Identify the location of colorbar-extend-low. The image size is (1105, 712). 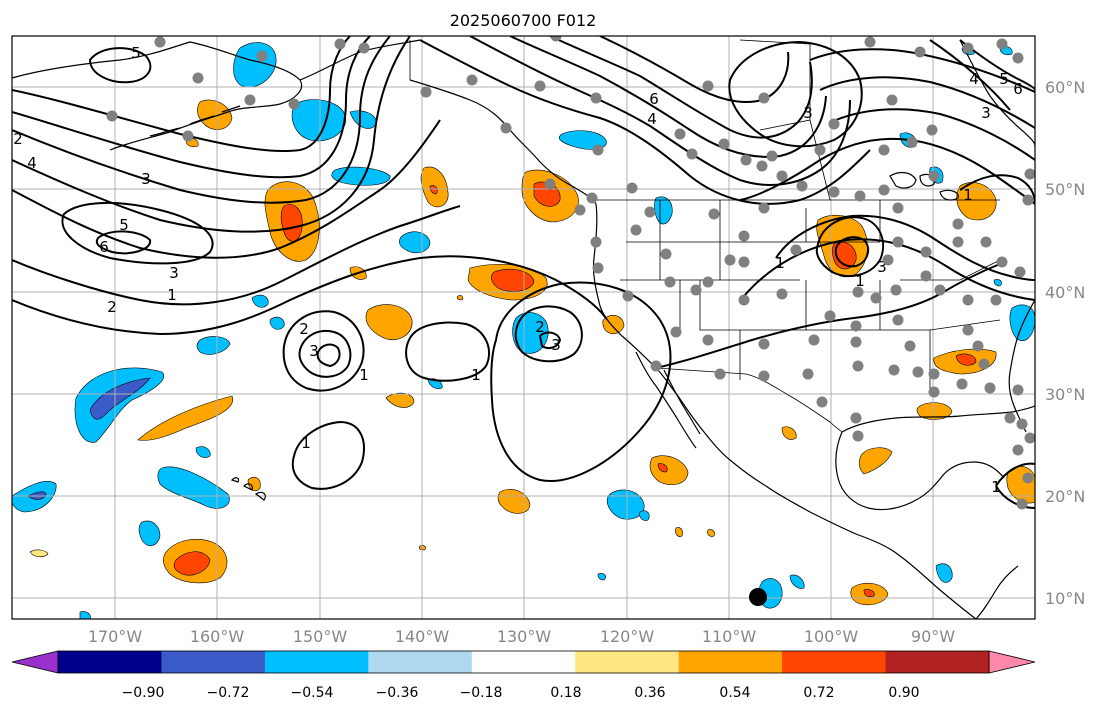
(35, 662).